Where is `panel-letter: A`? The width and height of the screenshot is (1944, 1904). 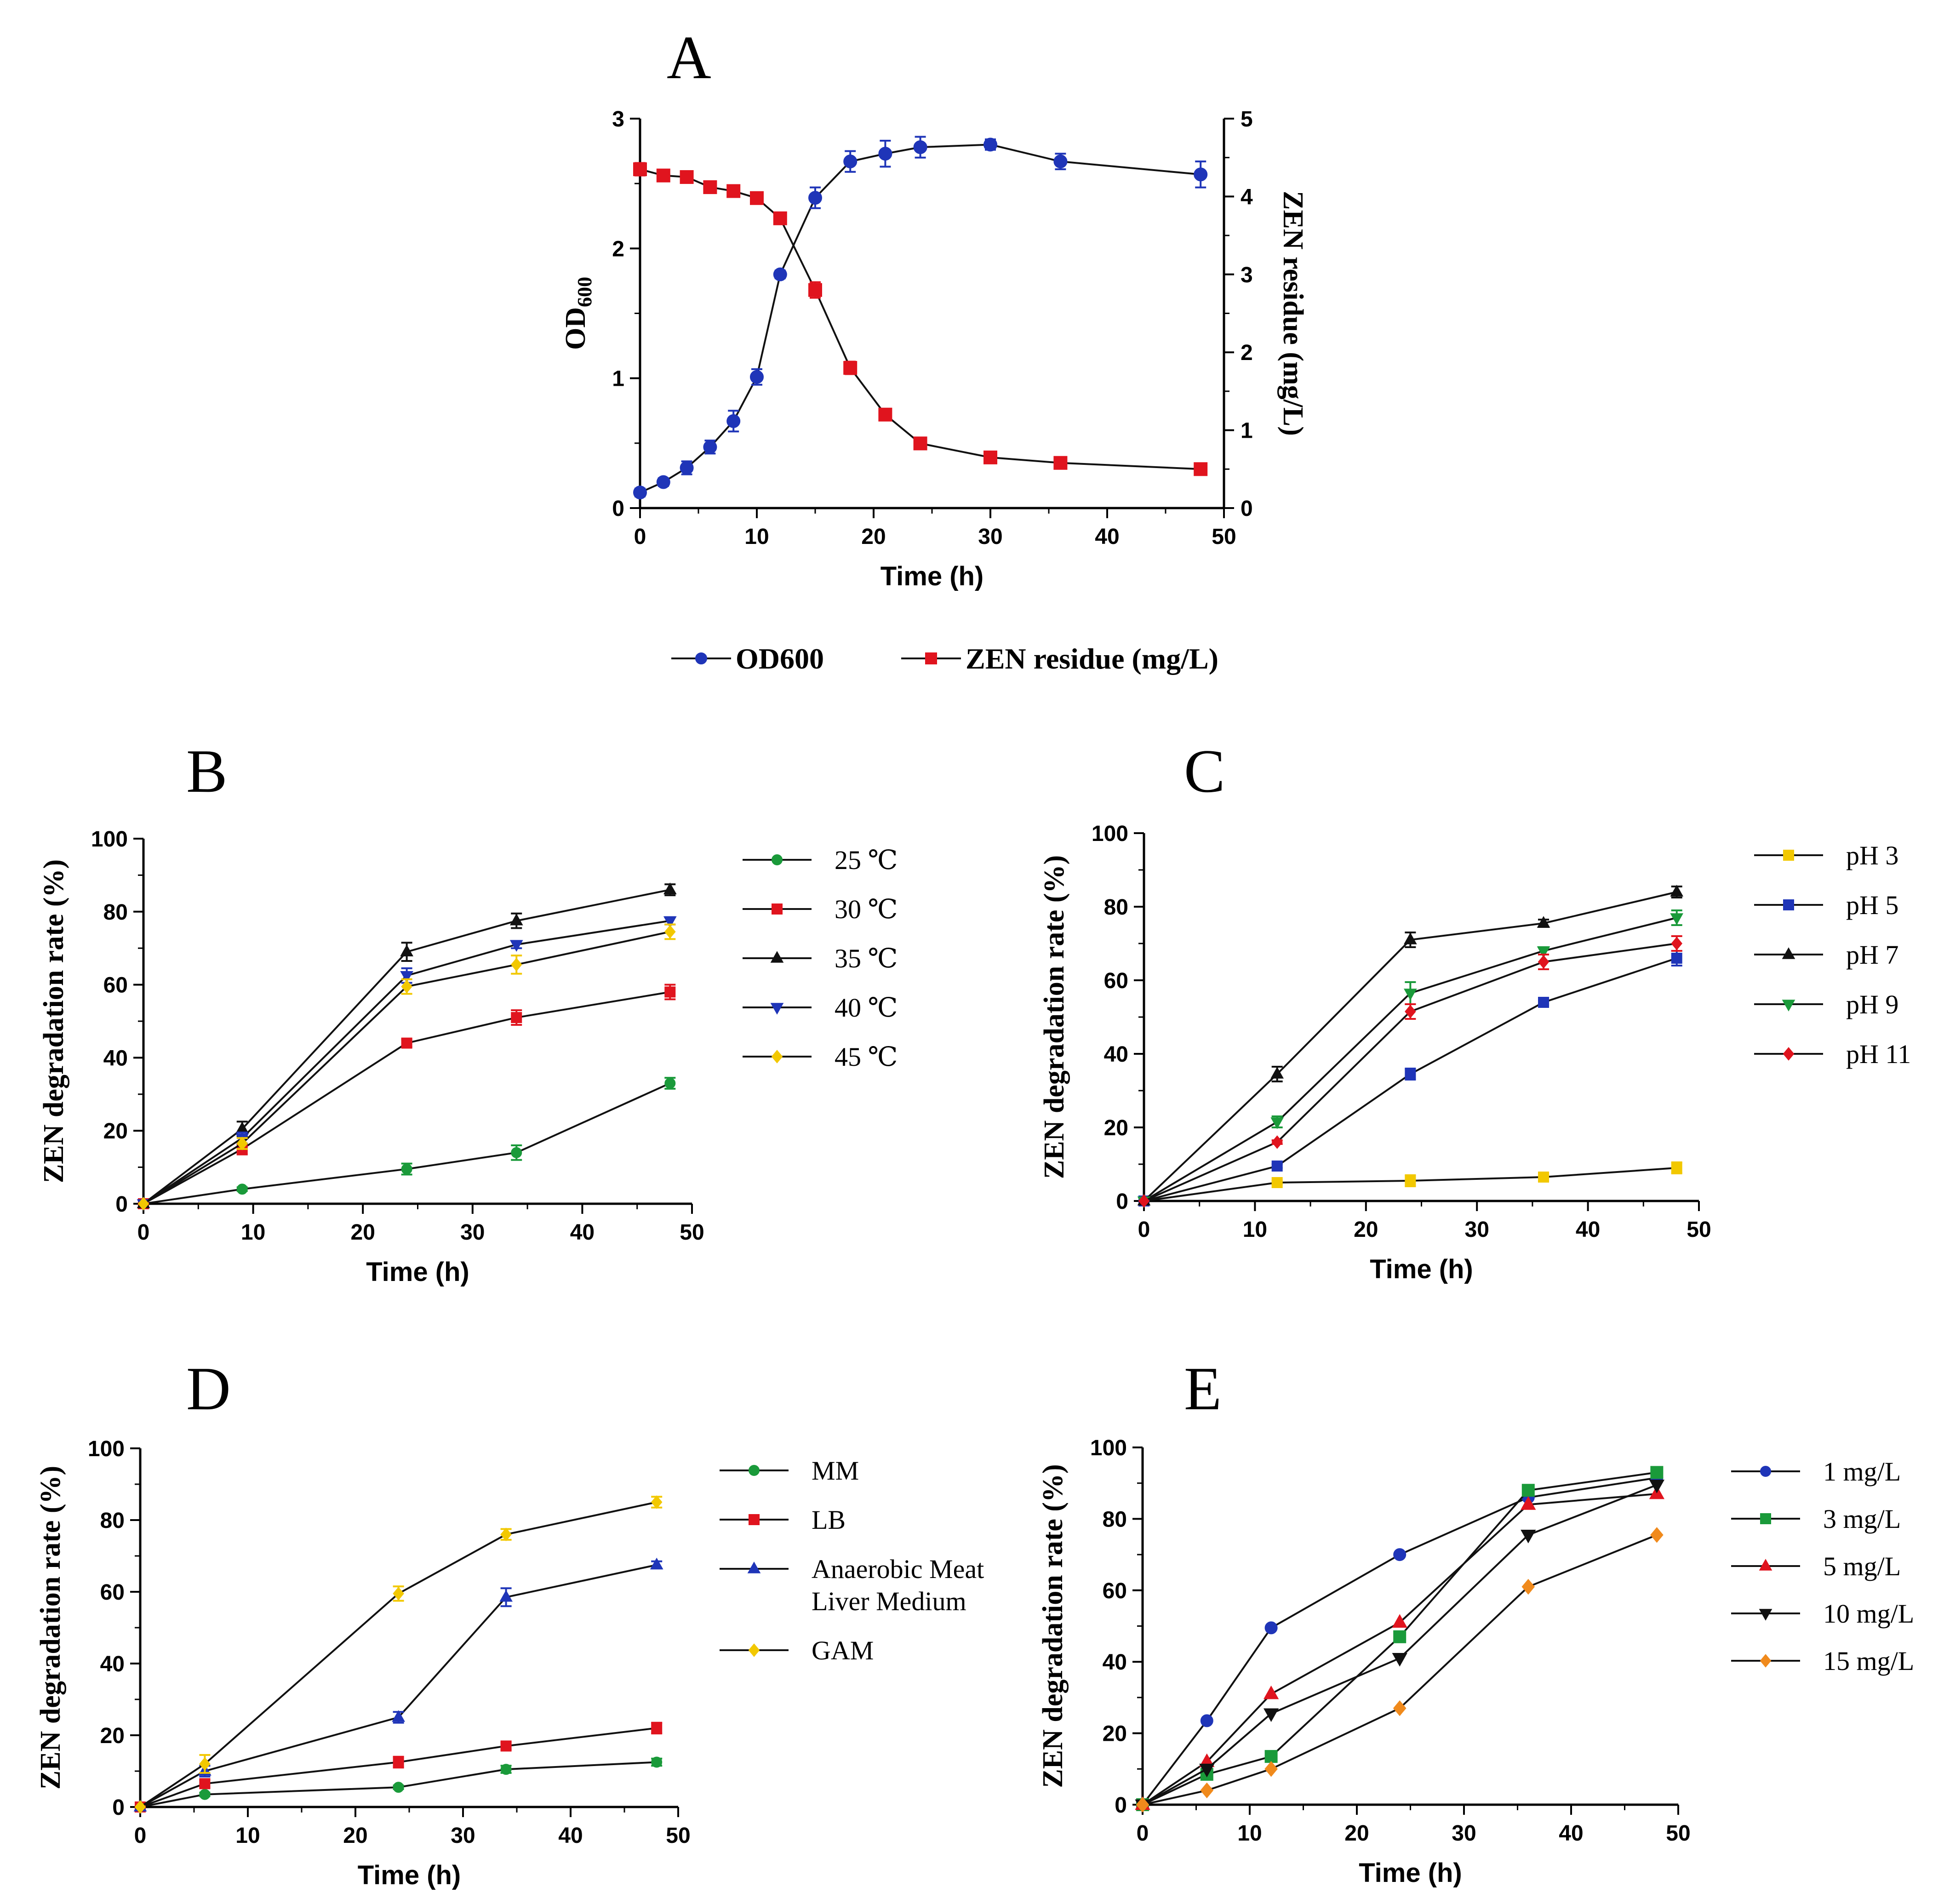 panel-letter: A is located at coordinates (689, 57).